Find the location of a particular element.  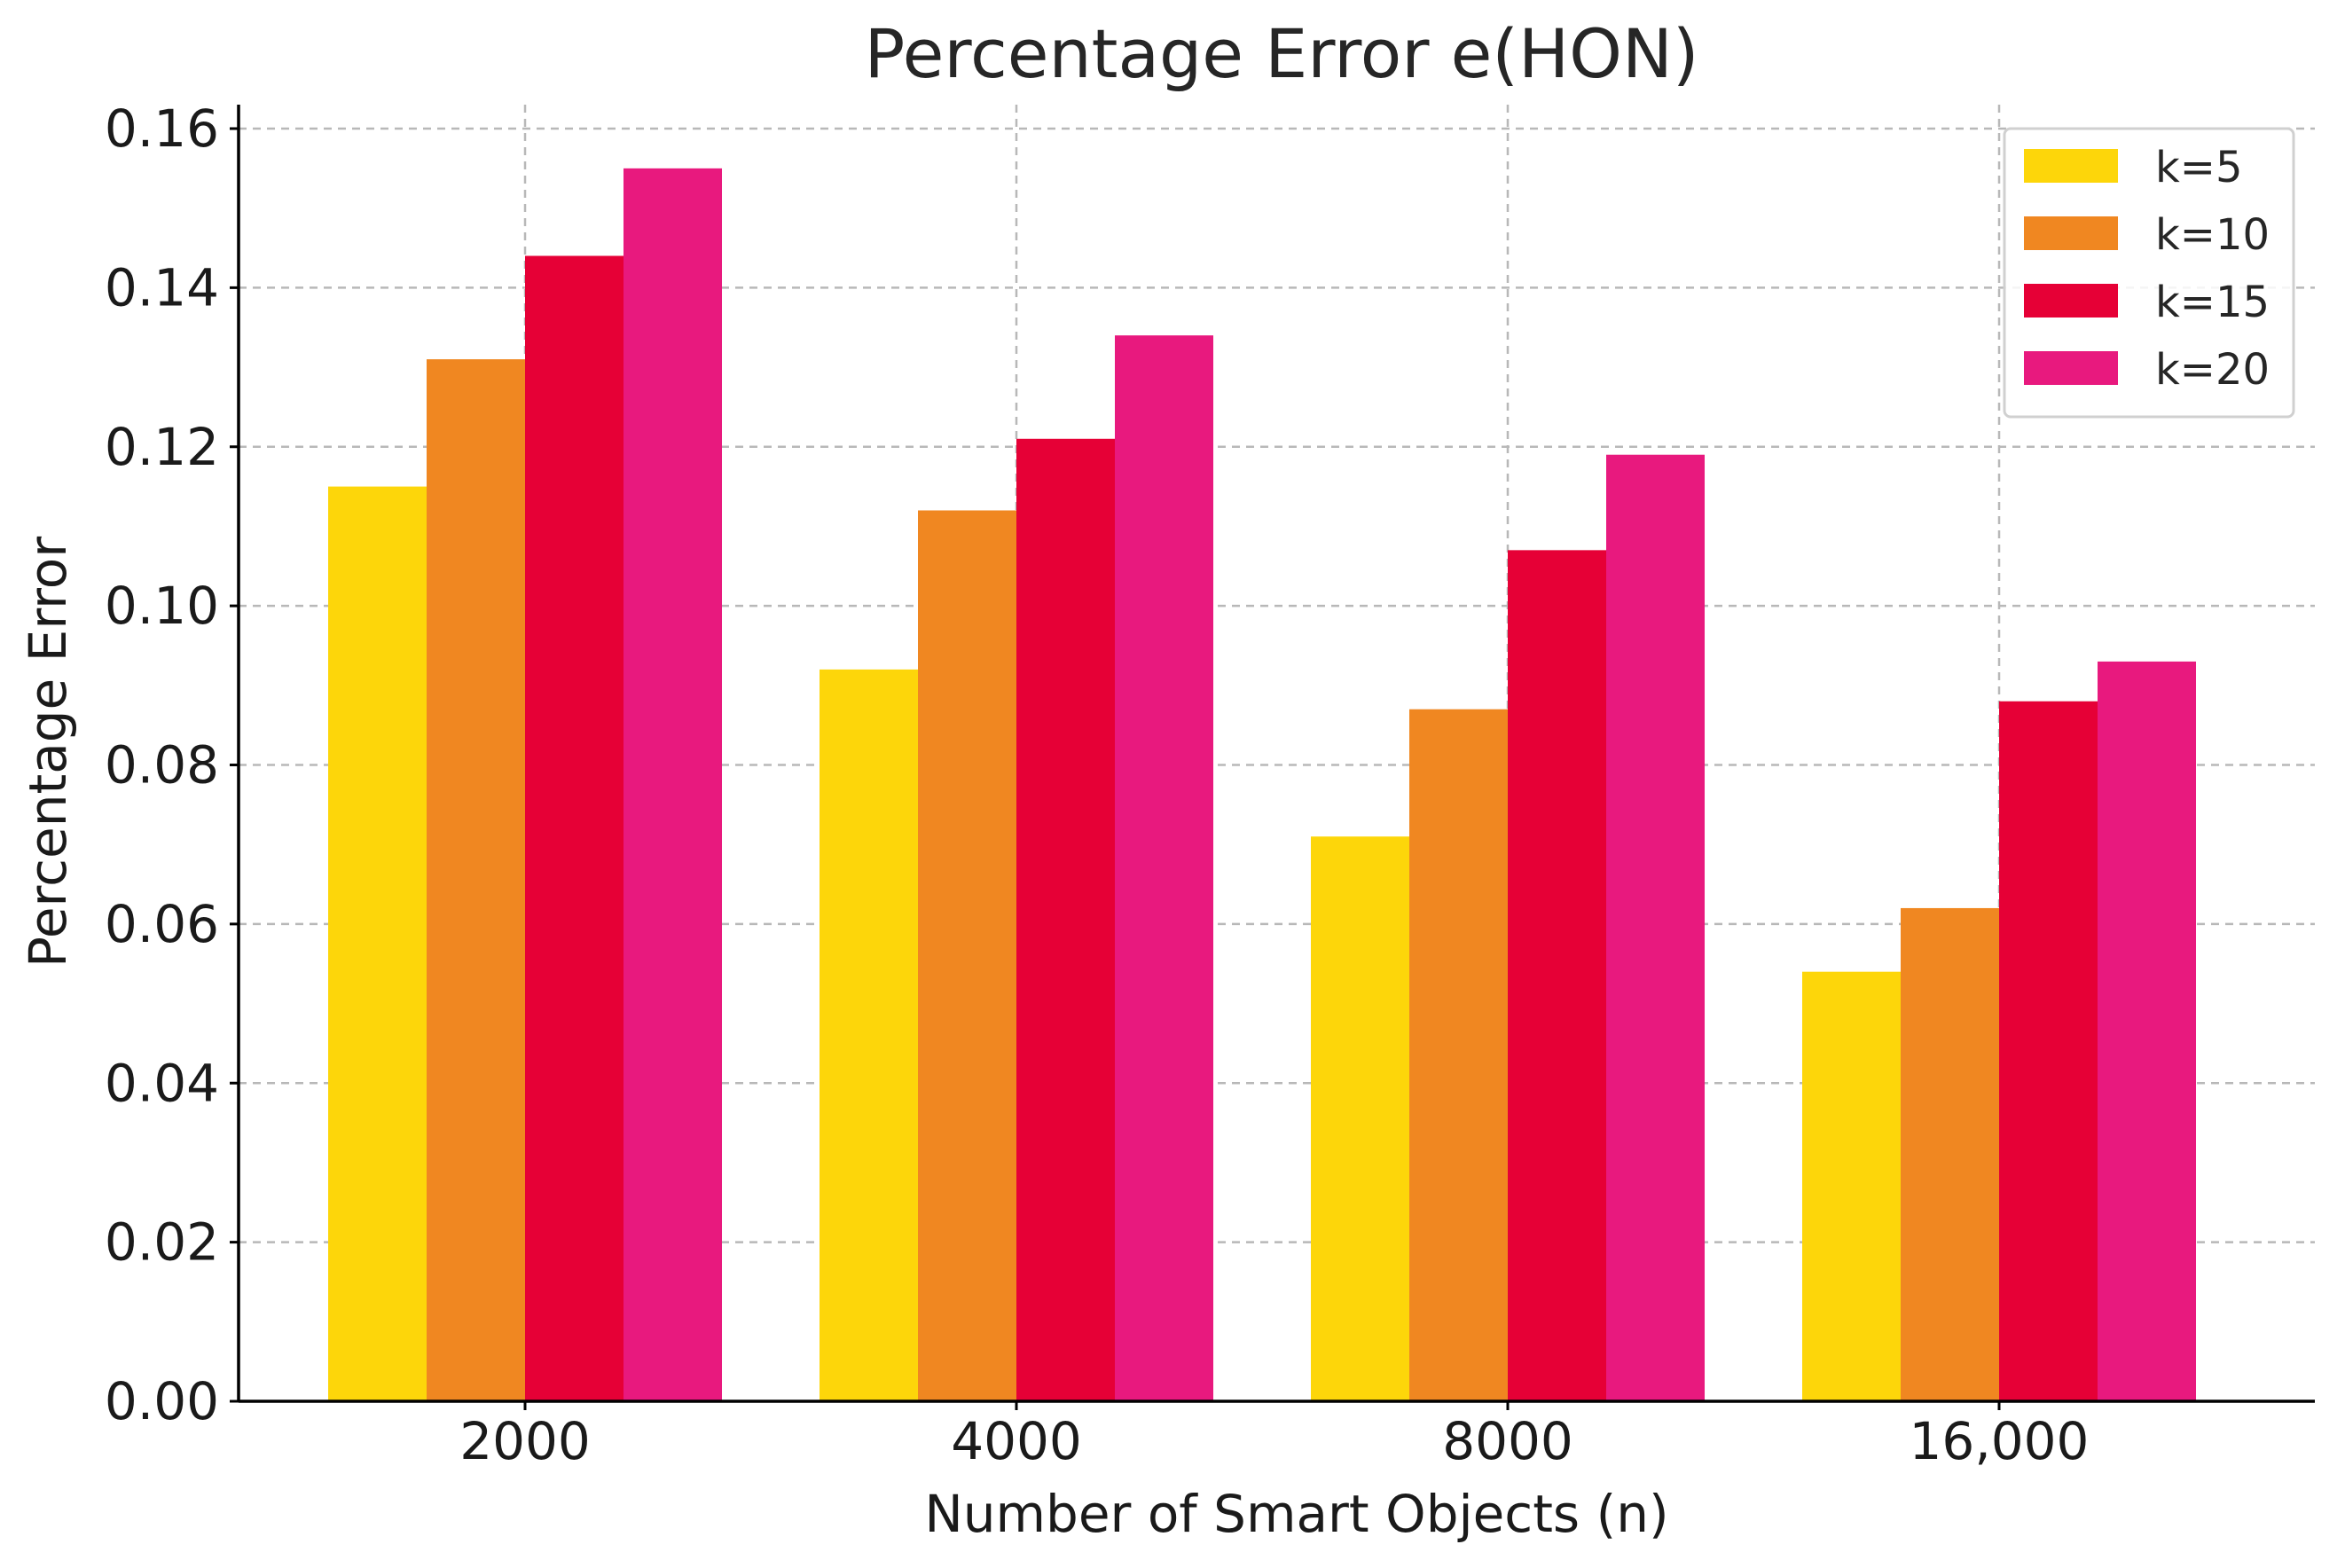

y-tick-label: 0.00 is located at coordinates (162, 1401).